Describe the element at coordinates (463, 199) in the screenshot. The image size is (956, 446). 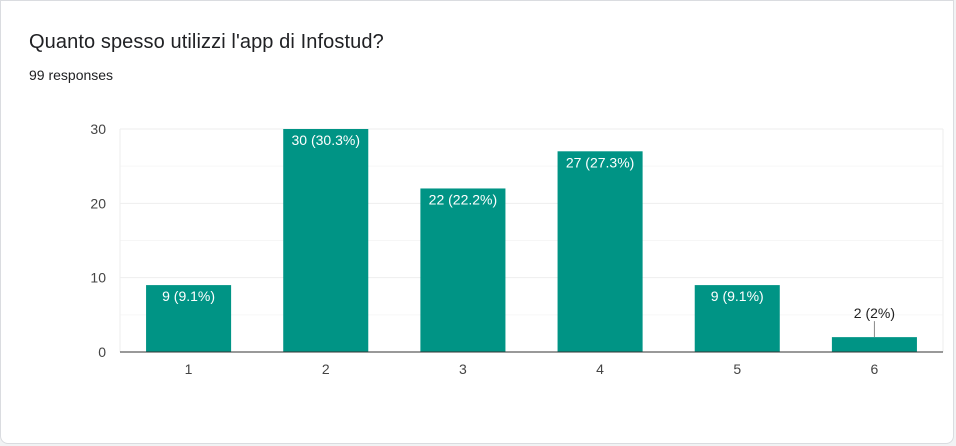
I see `data-label-3: 22 (22.2%)` at that location.